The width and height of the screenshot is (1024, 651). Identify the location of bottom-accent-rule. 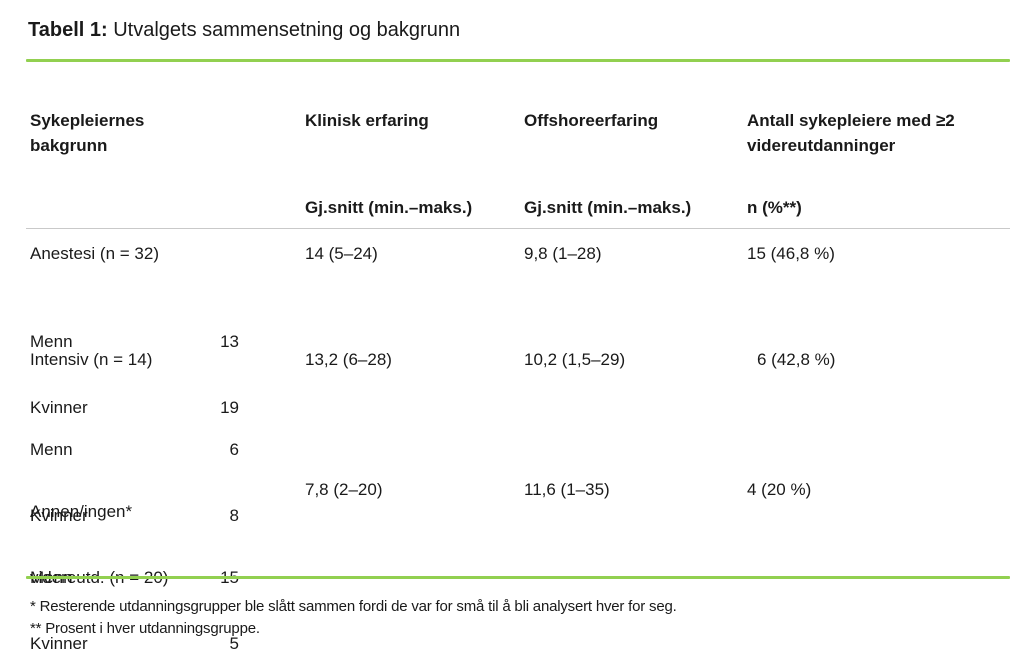
(518, 577).